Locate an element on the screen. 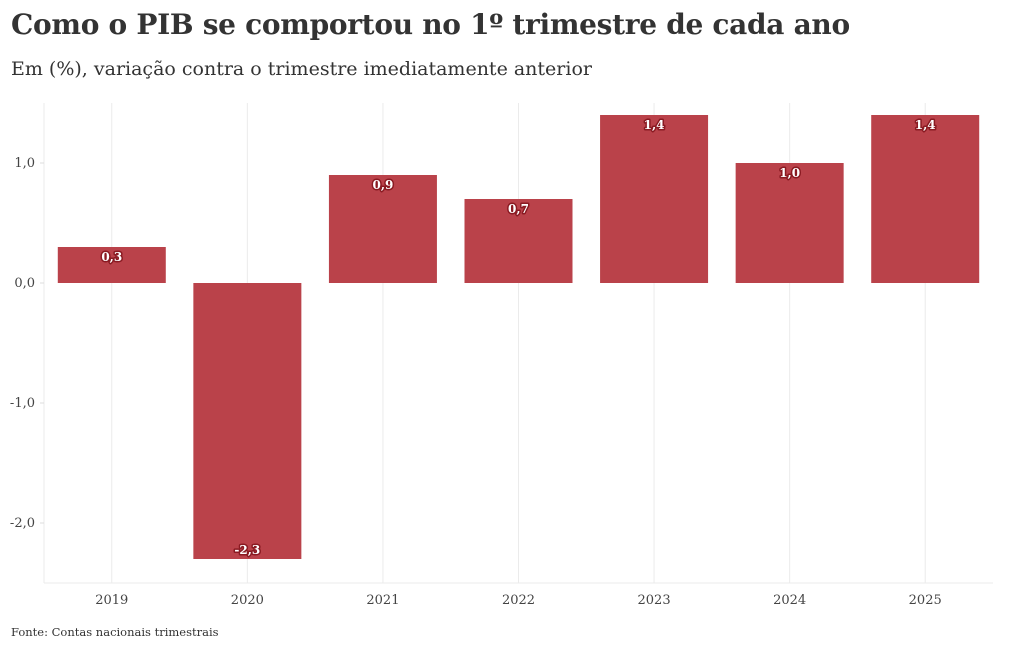 Image resolution: width=1020 pixels, height=650 pixels. y-tick-label: -2,0 is located at coordinates (22, 523).